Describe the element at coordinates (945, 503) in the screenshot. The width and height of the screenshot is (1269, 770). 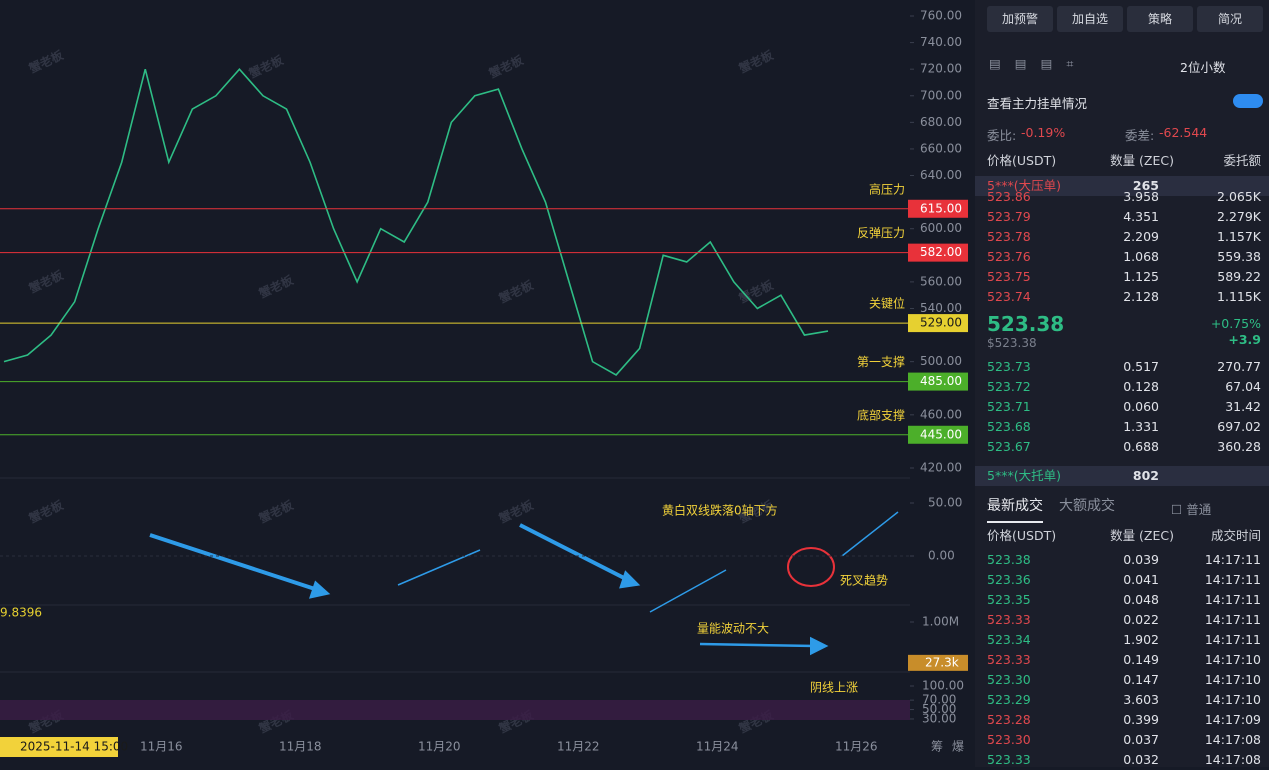
I see `macd-tick-label: 50.00` at that location.